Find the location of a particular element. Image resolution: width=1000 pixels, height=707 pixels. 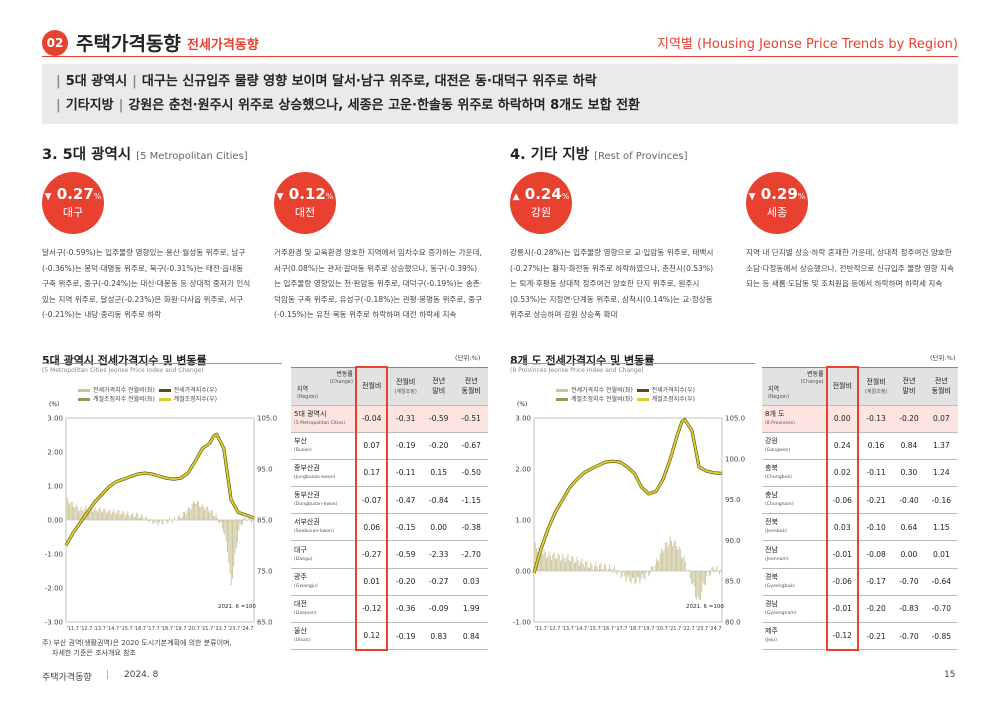

table-cell-region: 충남 (Chungnam) is located at coordinates (794, 500).